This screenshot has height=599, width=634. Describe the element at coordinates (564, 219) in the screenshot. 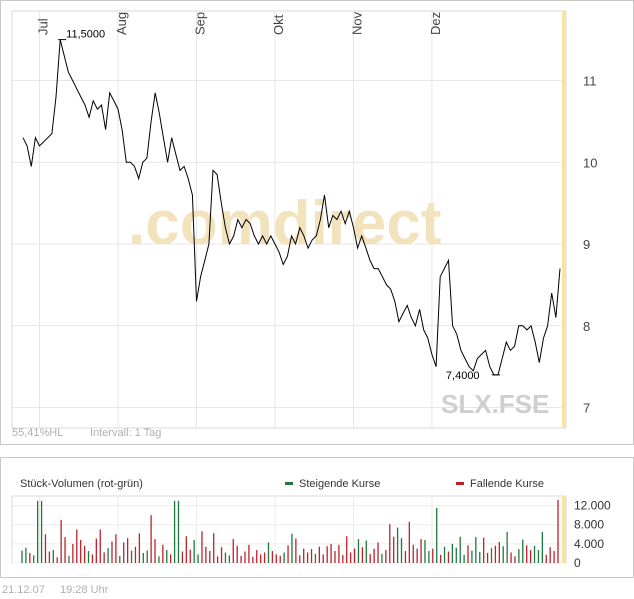

I see `today-marker` at that location.